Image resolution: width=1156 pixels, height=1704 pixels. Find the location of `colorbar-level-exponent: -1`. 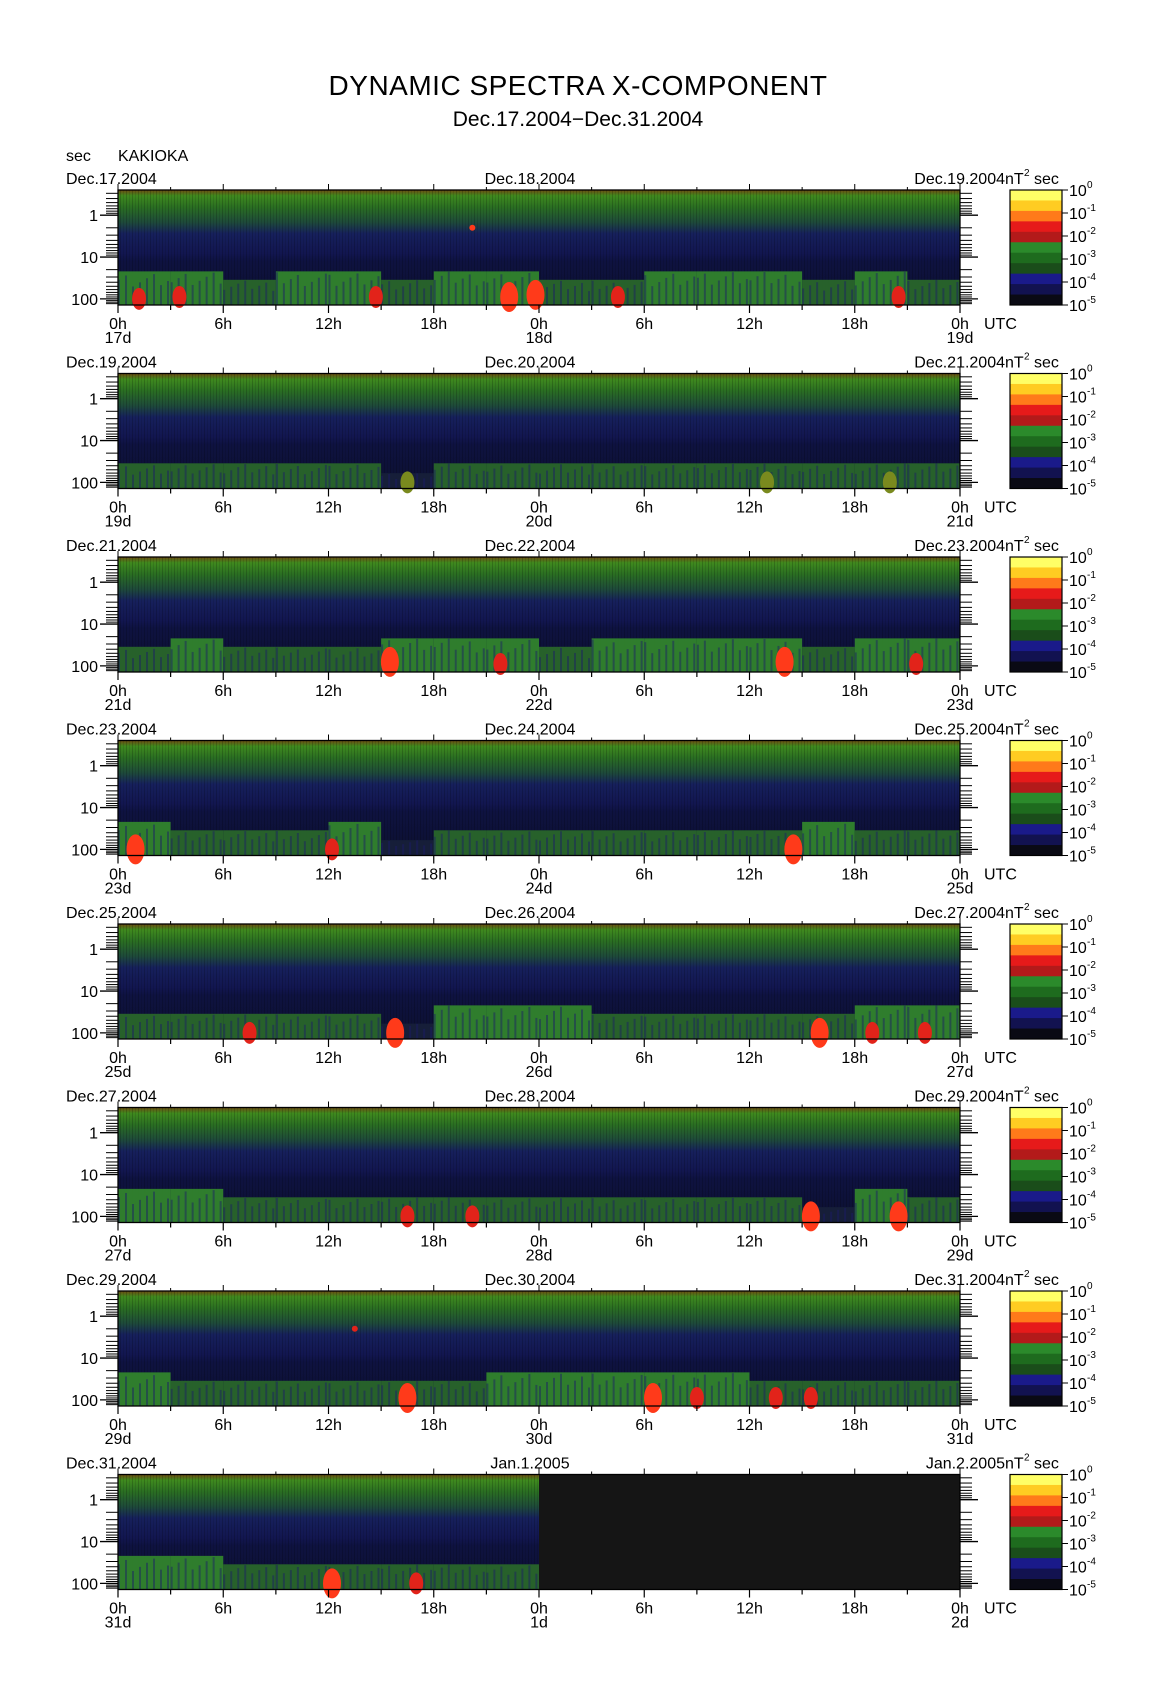

colorbar-level-exponent: -1 is located at coordinates (1091, 392).